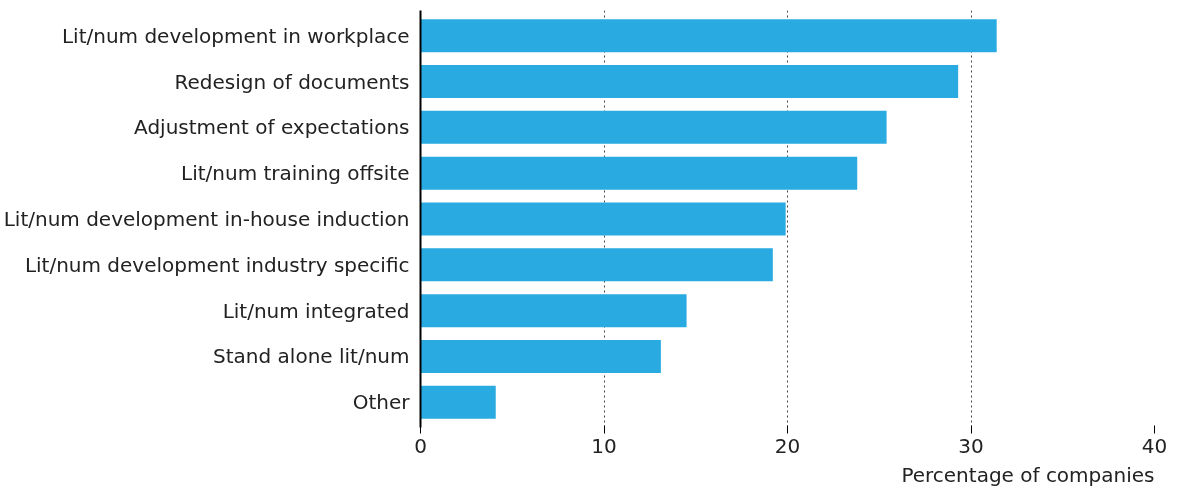 The height and width of the screenshot is (491, 1184). Describe the element at coordinates (1028, 474) in the screenshot. I see `x-axis-title: Percentage of companies` at that location.